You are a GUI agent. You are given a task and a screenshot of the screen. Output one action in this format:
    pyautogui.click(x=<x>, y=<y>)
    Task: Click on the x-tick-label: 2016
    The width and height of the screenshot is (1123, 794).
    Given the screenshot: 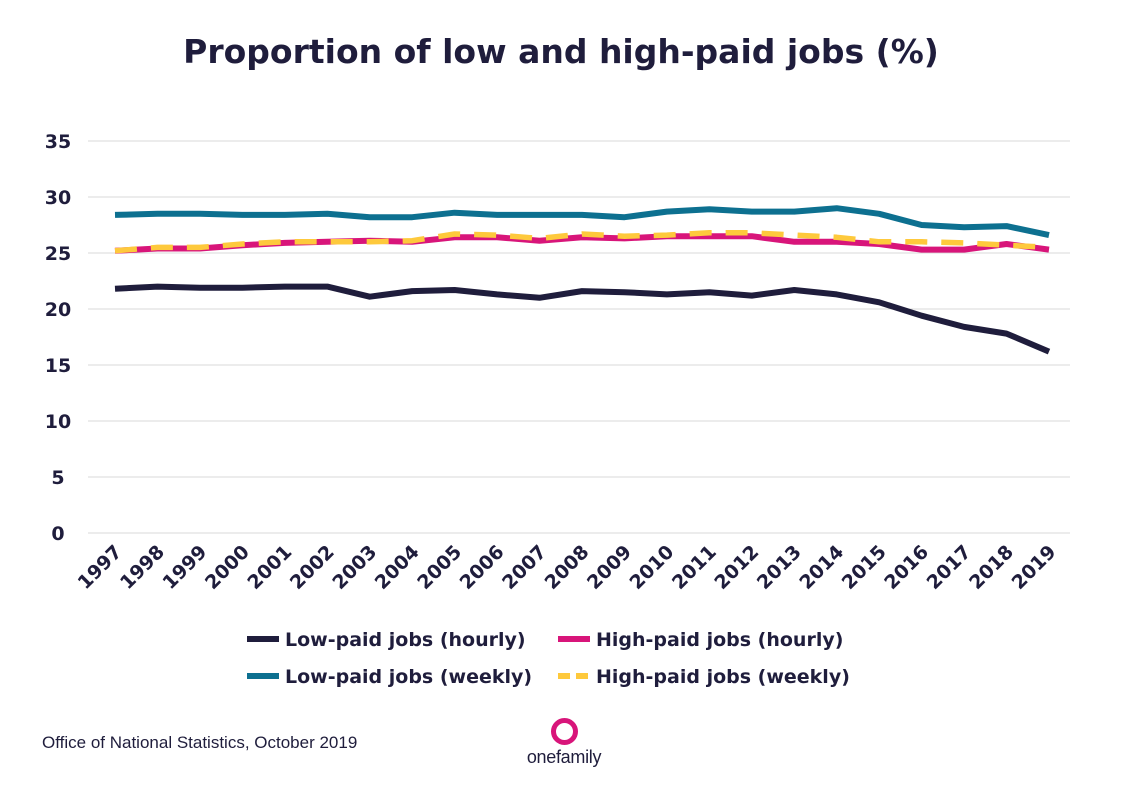 What is the action you would take?
    pyautogui.click(x=906, y=567)
    